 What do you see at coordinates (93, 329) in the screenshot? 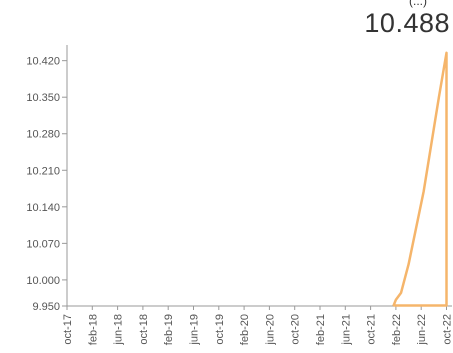
I see `x-tick-label: feb-18` at bounding box center [93, 329].